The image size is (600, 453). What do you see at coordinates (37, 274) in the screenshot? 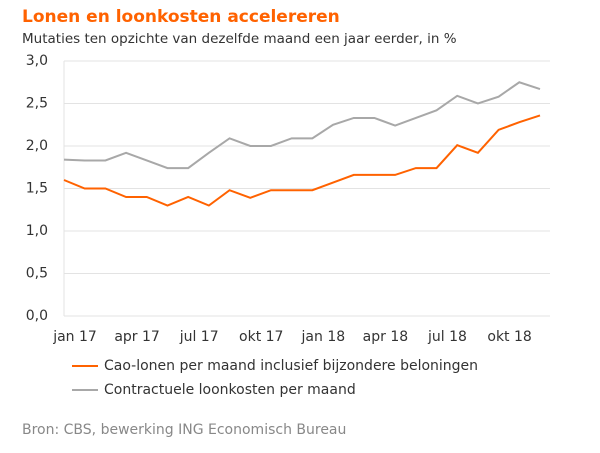
I see `y-tick-label: 0,5` at bounding box center [37, 274].